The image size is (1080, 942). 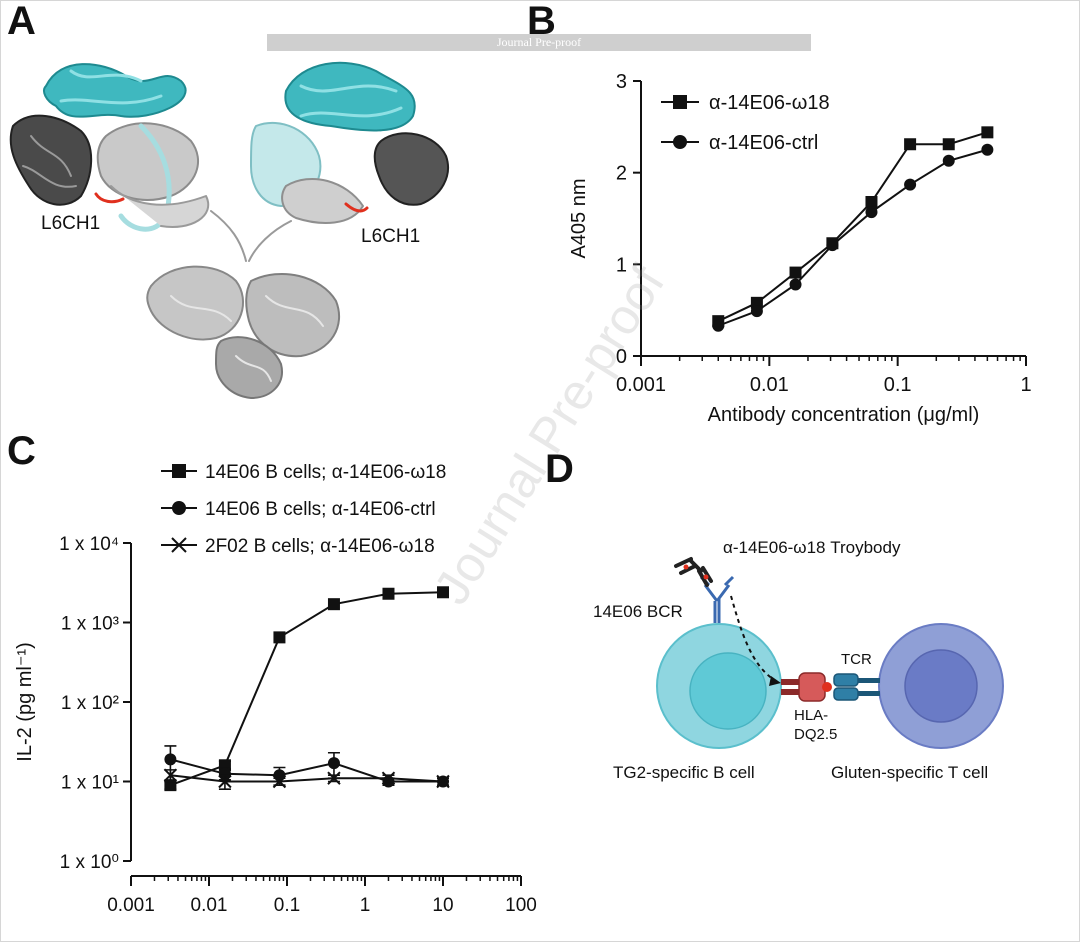 I want to click on antibody-structure-illustration, so click(x=229, y=230).